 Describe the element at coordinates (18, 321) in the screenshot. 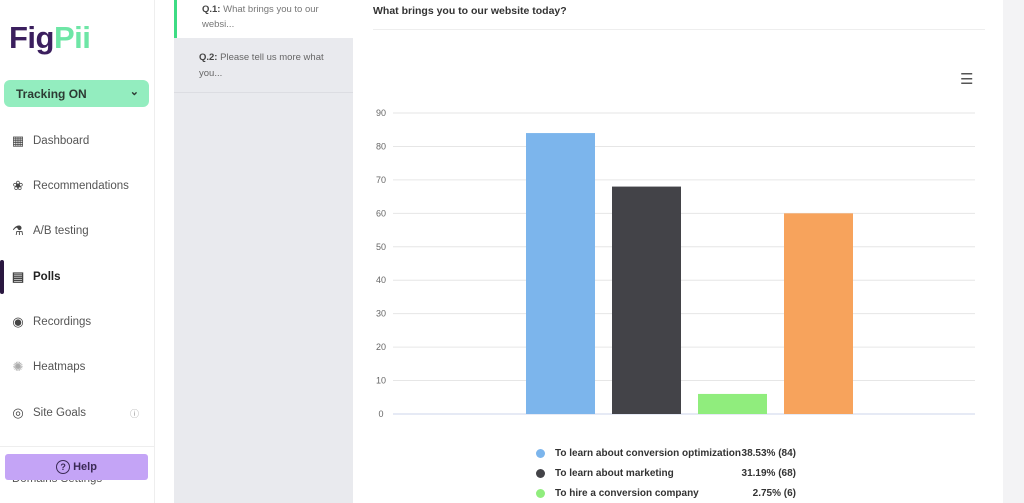

I see `record-icon: ◉` at that location.